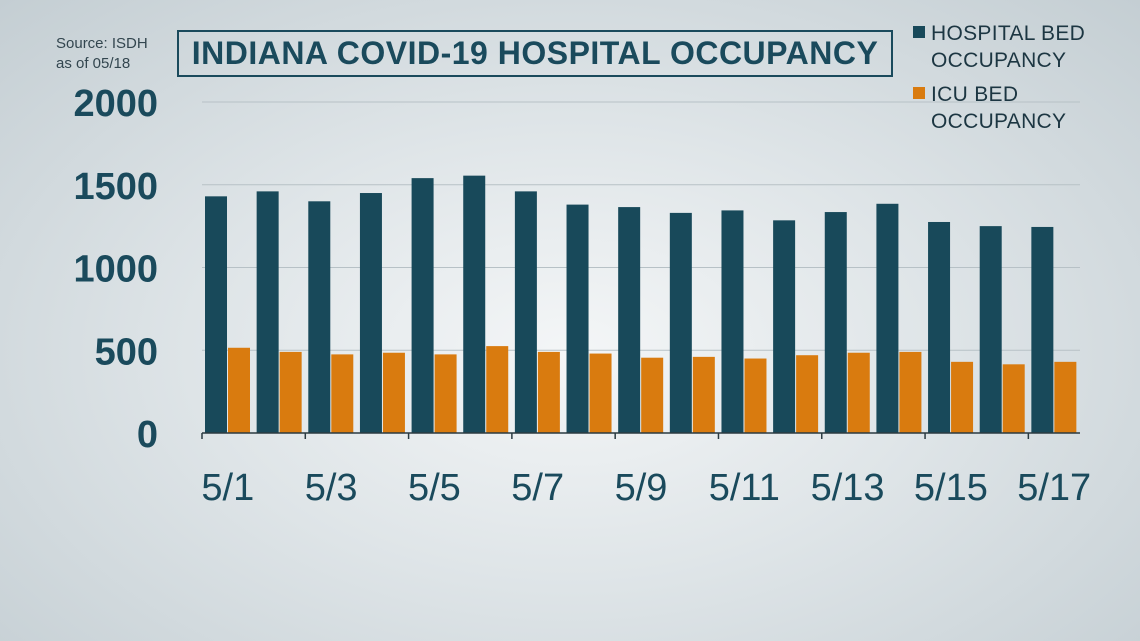 Image resolution: width=1140 pixels, height=641 pixels. Describe the element at coordinates (1054, 488) in the screenshot. I see `x-tick-label: 5/17` at that location.